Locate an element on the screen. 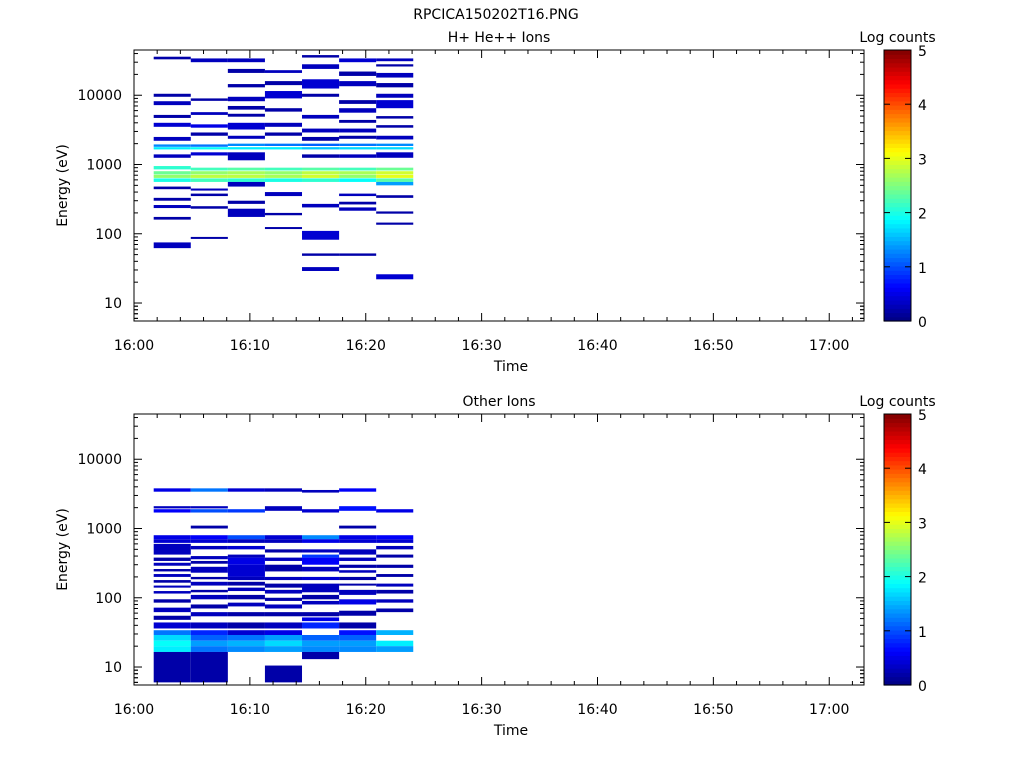 The height and width of the screenshot is (768, 1024). heatmap-cells is located at coordinates (283, 167).